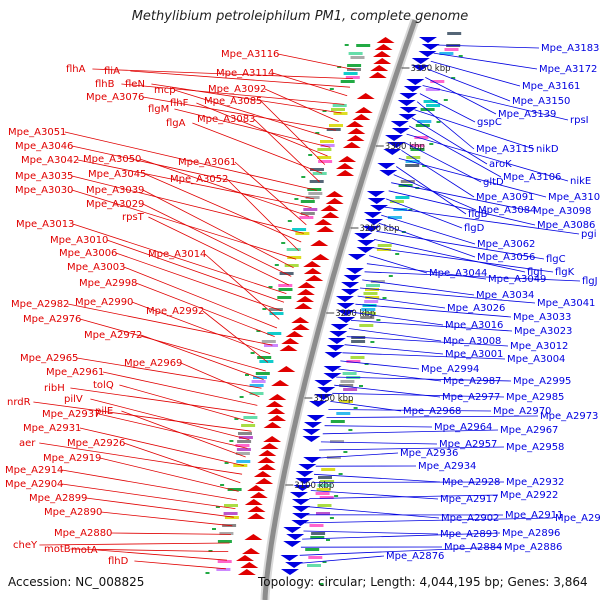  What do you see at coordinates (507, 210) in the screenshot?
I see `reverse-gene-label: Mpe_A3084` at bounding box center [507, 210].